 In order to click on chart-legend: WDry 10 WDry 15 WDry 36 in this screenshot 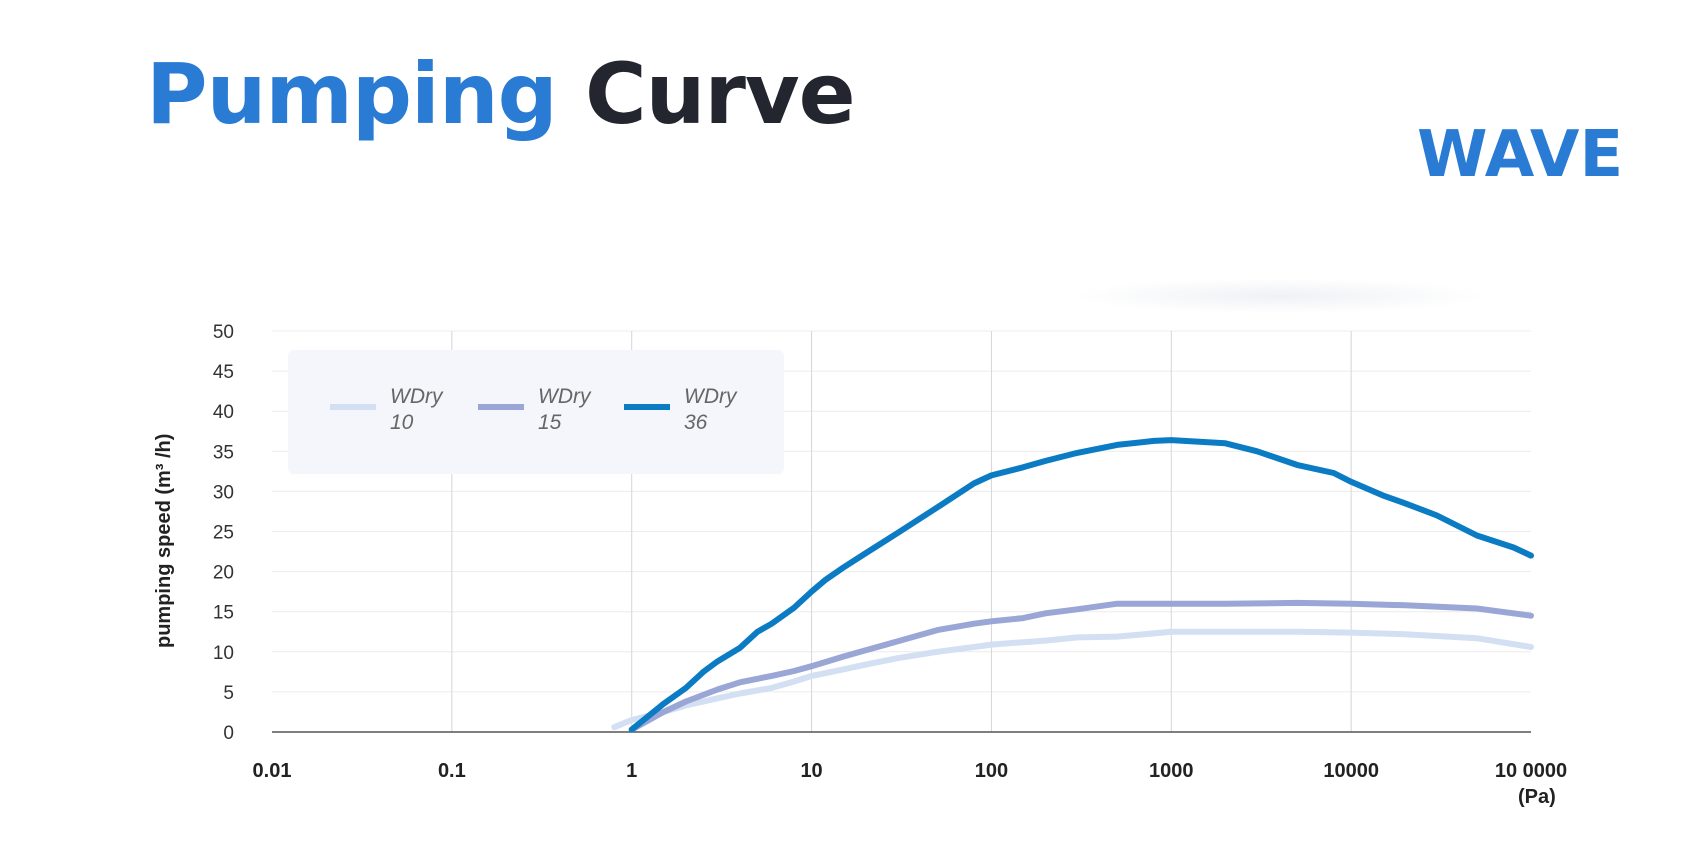, I will do `click(536, 412)`.